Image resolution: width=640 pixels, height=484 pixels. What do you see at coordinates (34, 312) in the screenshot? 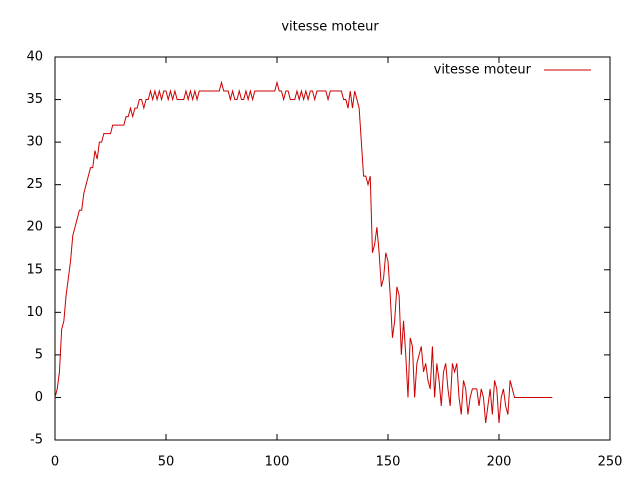
I see `y-tick-label: 10` at bounding box center [34, 312].